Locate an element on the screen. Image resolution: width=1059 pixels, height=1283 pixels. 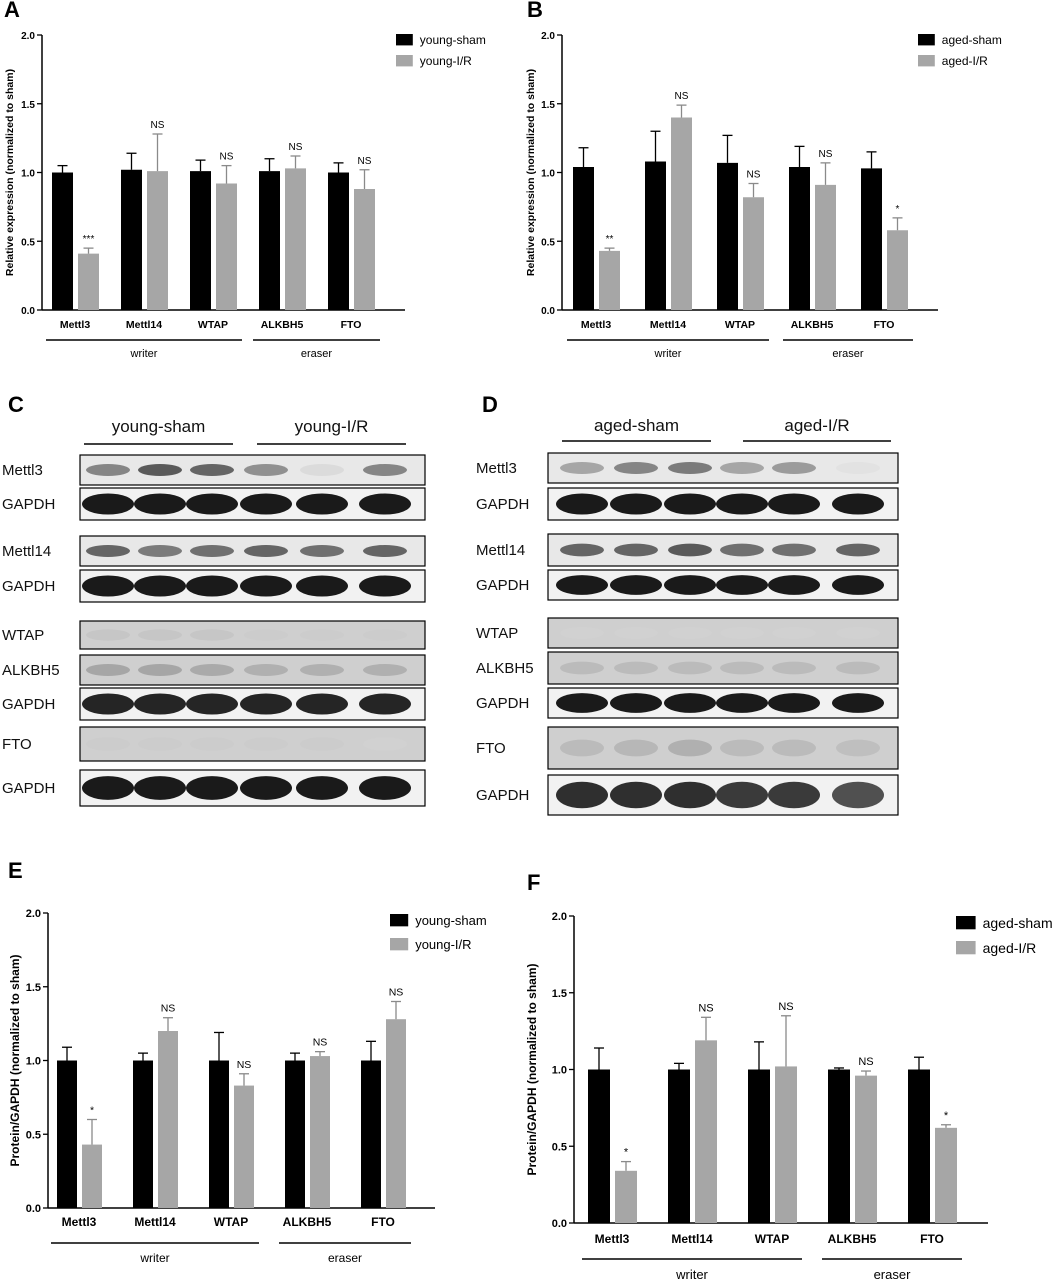
blot-row-label-c: WTAP is located at coordinates (23, 635).